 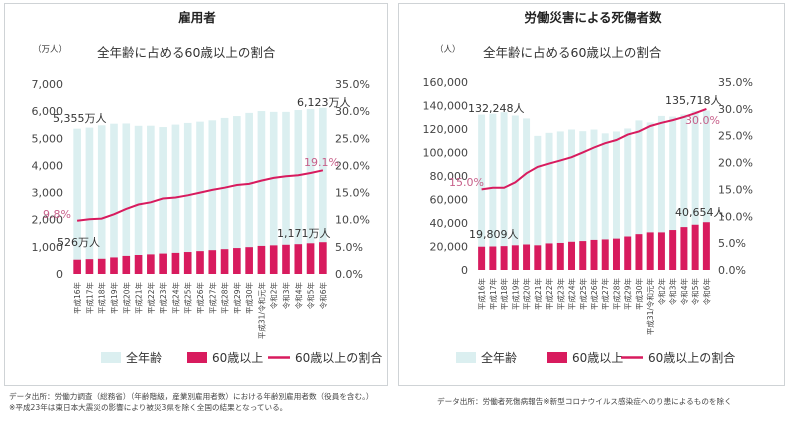 I want to click on x-tick-label: 平成19年, so click(x=114, y=298).